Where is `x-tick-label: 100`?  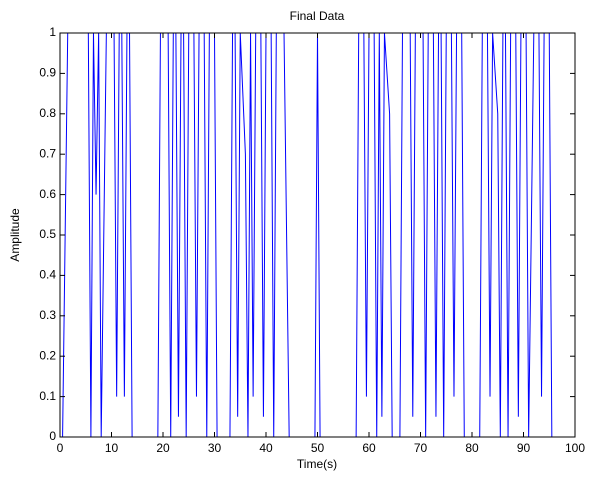
x-tick-label: 100 is located at coordinates (575, 448).